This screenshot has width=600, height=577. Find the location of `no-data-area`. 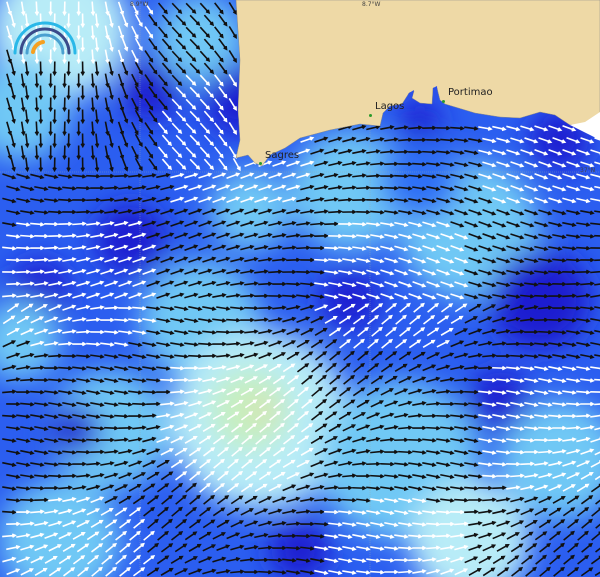

no-data-area is located at coordinates (585, 126).